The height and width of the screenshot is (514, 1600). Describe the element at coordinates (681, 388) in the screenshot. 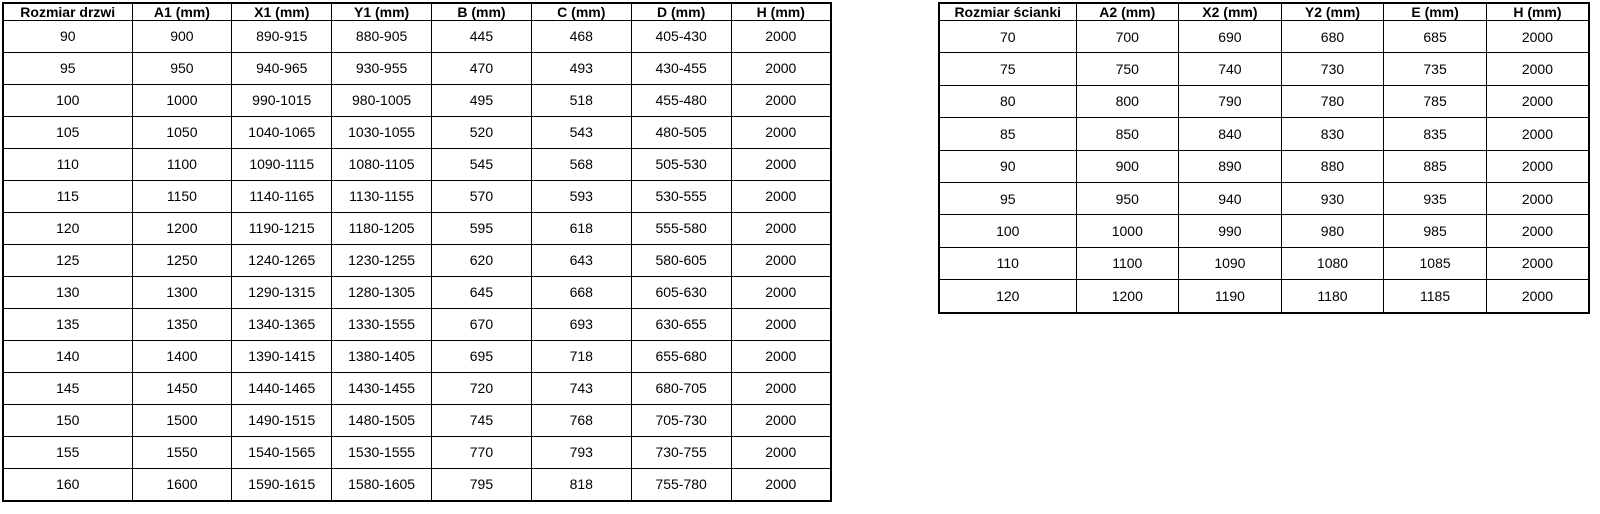

I see `table-cell: 680-705` at that location.